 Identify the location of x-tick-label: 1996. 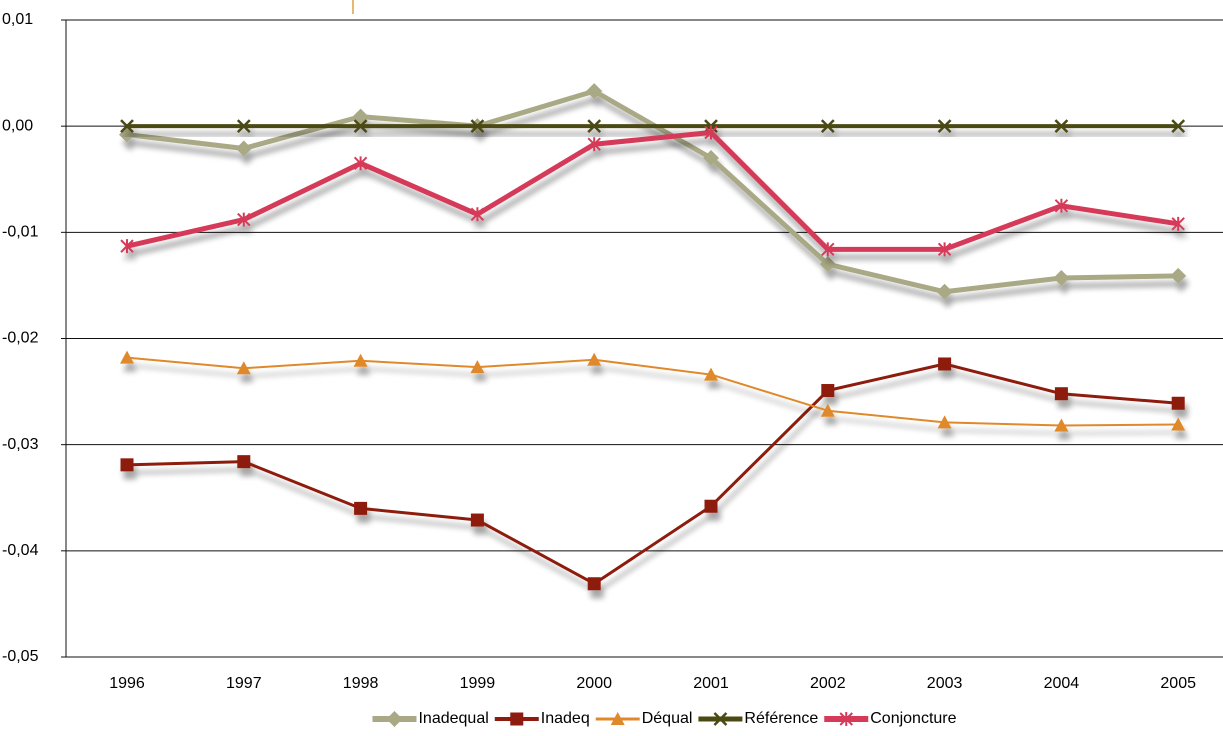
(127, 683).